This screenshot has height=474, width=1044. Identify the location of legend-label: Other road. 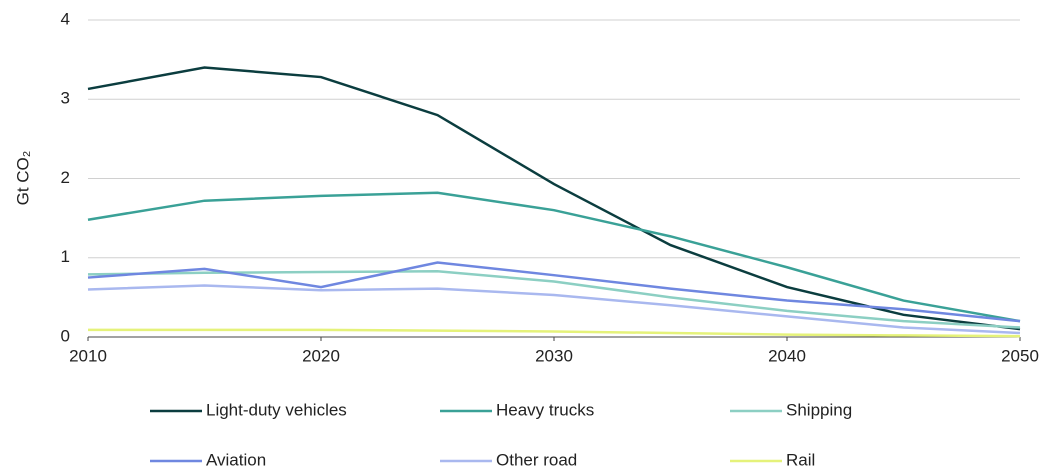
(536, 459).